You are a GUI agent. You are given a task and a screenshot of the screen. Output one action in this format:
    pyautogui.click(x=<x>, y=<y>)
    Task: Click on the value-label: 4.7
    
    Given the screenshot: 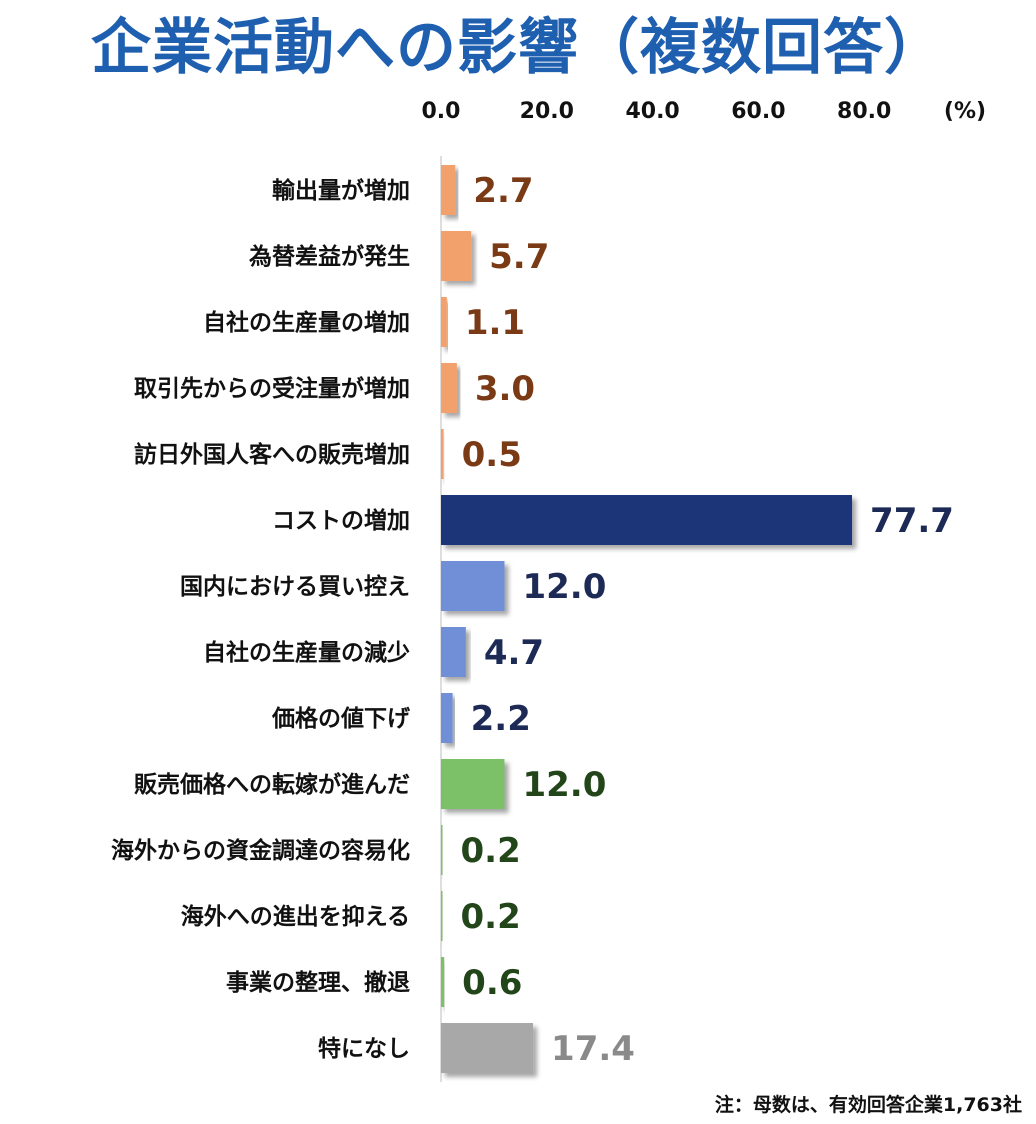 What is the action you would take?
    pyautogui.click(x=514, y=653)
    